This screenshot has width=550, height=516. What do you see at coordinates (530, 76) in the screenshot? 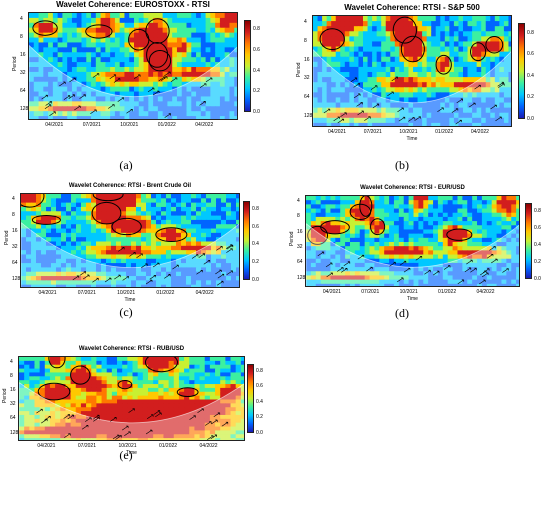
I see `colorbar-tick-label: 0.4` at bounding box center [530, 76].